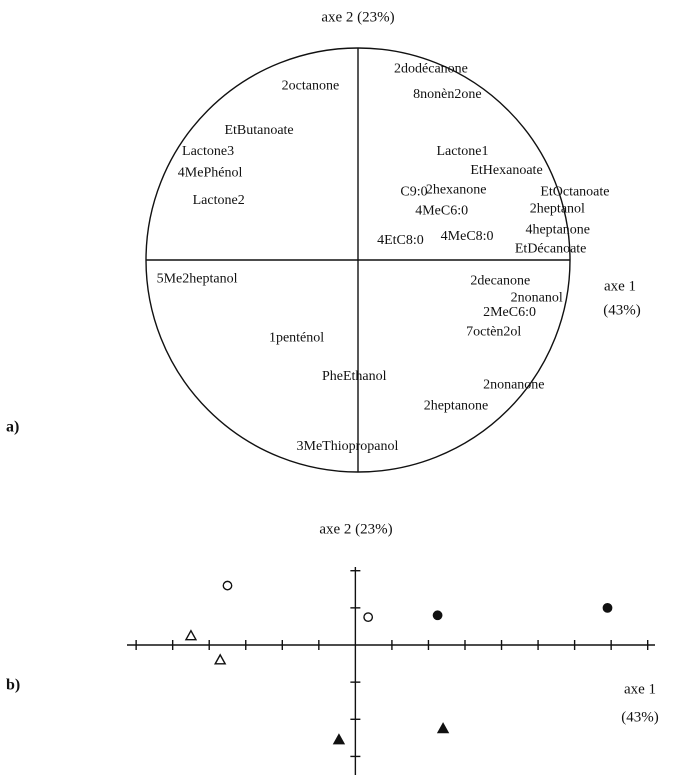 The width and height of the screenshot is (675, 777). Describe the element at coordinates (456, 189) in the screenshot. I see `variable-label: 2hexanone` at that location.